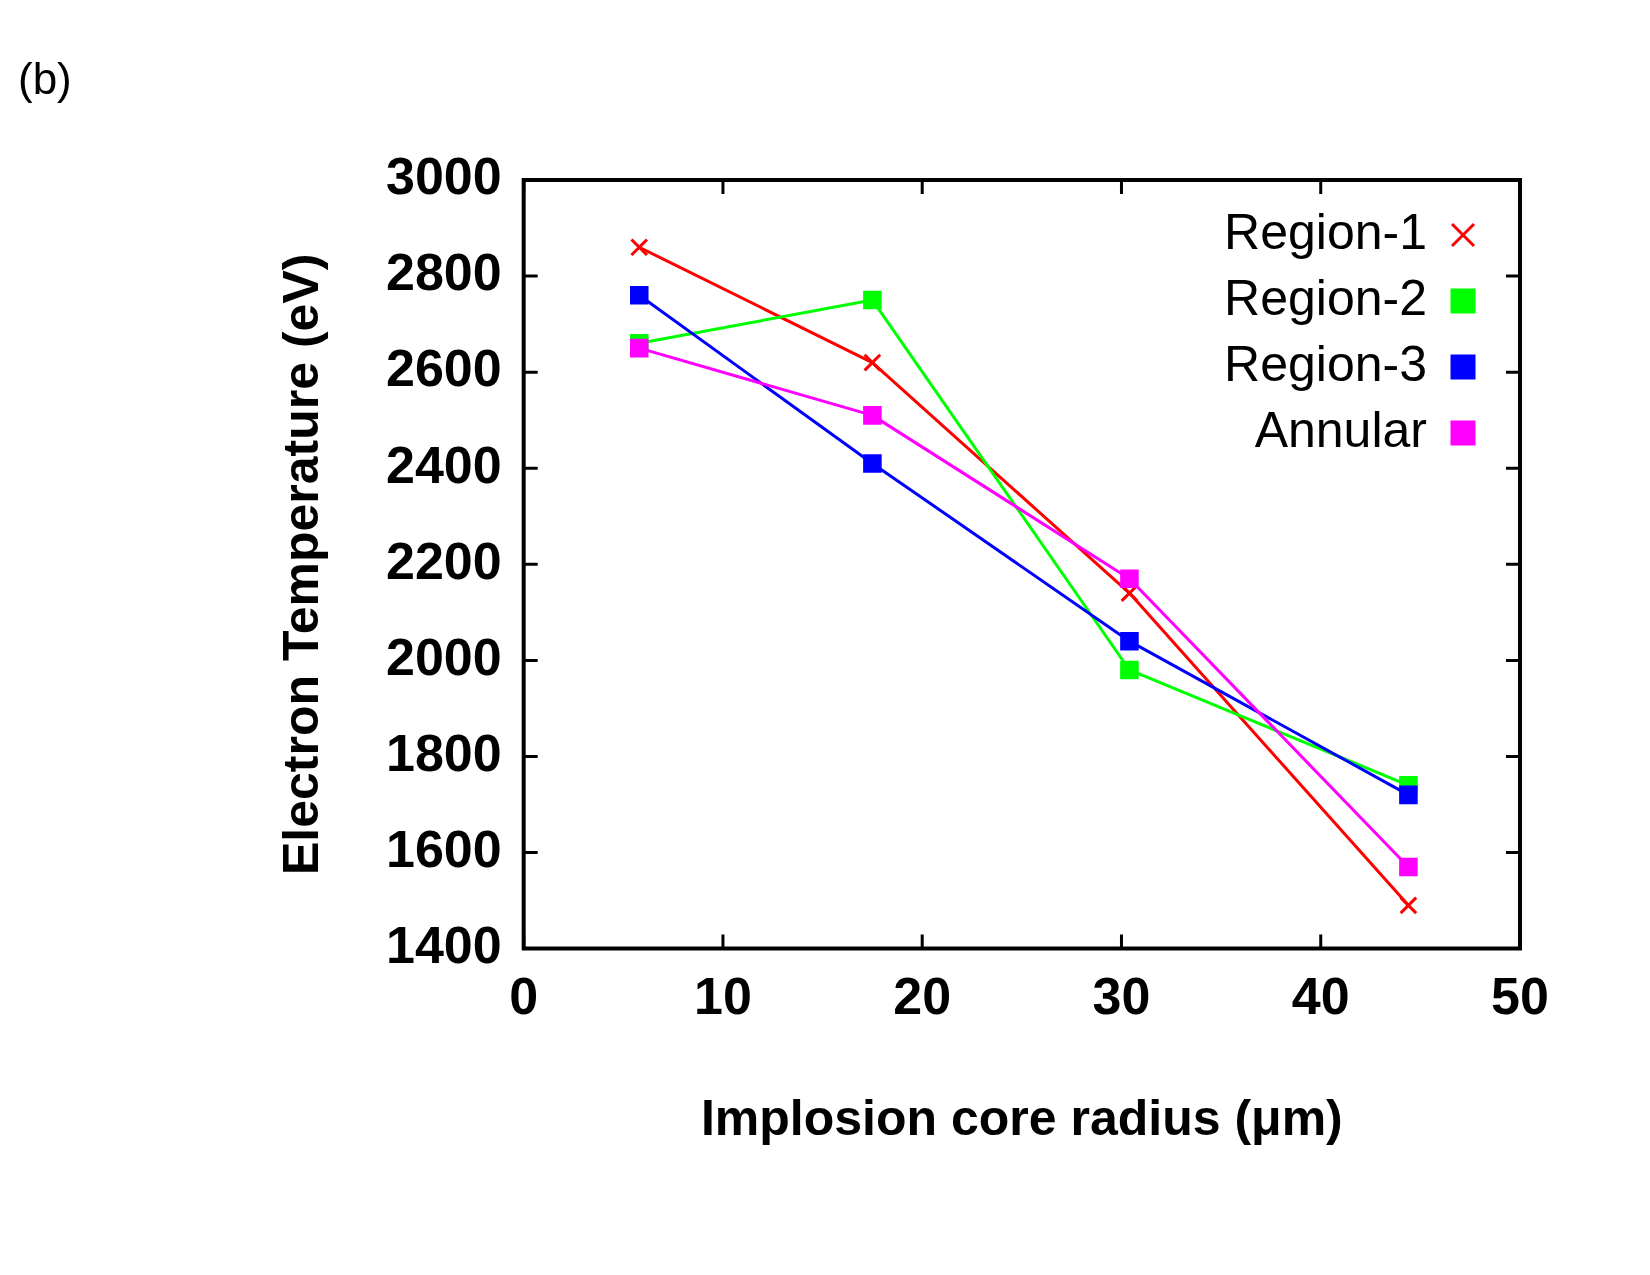 The width and height of the screenshot is (1650, 1275). What do you see at coordinates (443, 944) in the screenshot?
I see `y-tick-label: 1400` at bounding box center [443, 944].